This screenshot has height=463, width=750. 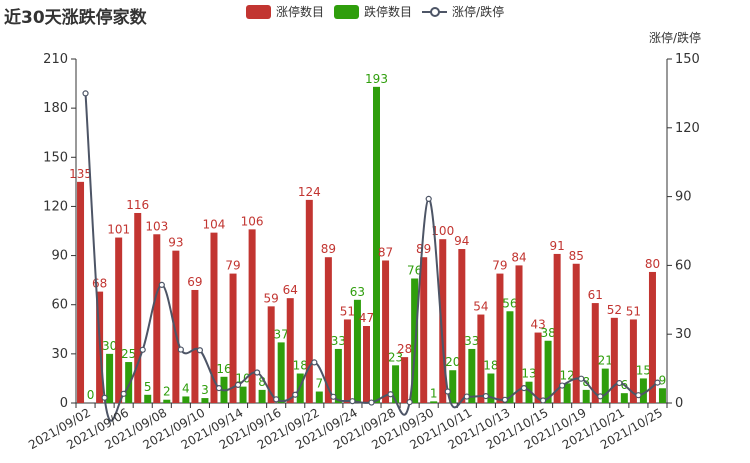 I want to click on bar-label-limit-up: 116, so click(x=137, y=205).